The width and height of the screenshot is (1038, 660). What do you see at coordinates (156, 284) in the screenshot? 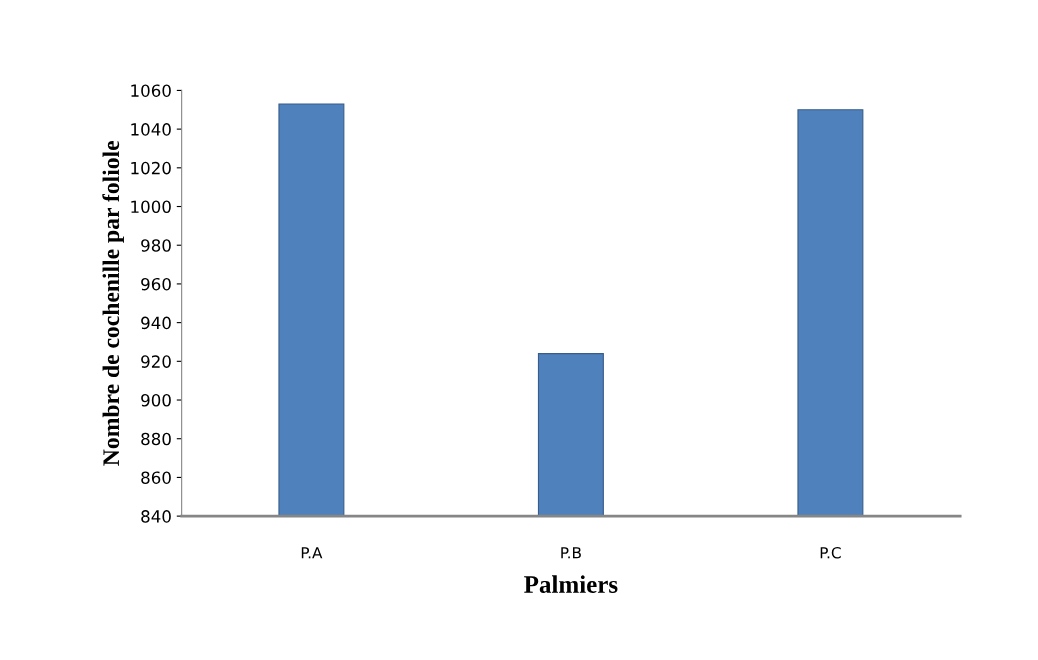
I see `y-tick-label: 960` at bounding box center [156, 284].